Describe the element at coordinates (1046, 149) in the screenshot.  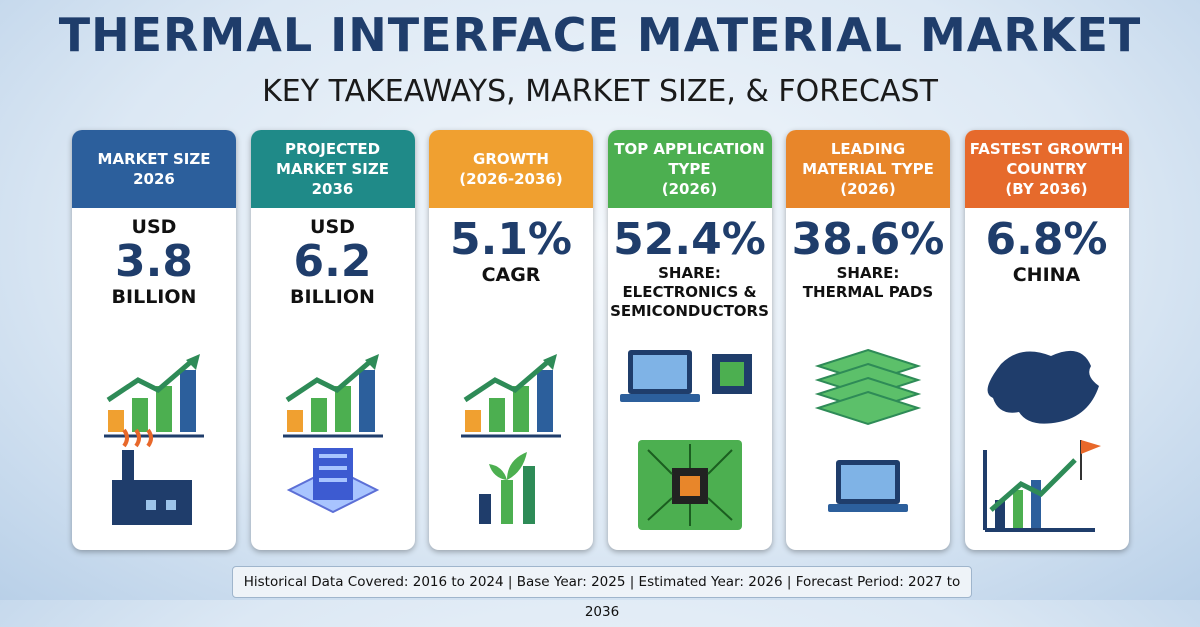
I see `card-header-line: FASTEST GROWTH` at that location.